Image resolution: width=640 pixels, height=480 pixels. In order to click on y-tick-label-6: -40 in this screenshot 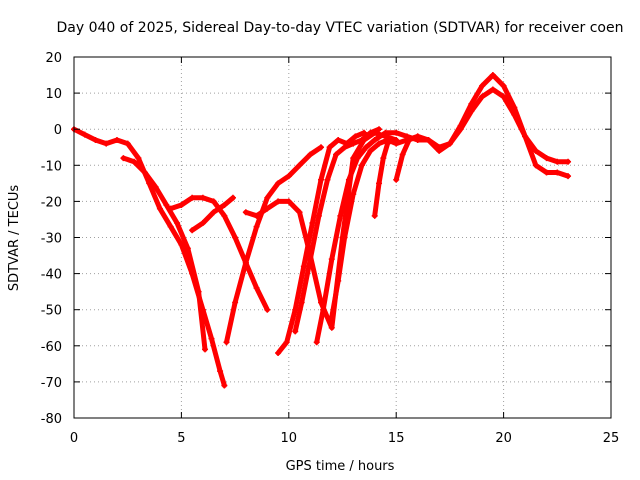, I will do `click(51, 275)`.